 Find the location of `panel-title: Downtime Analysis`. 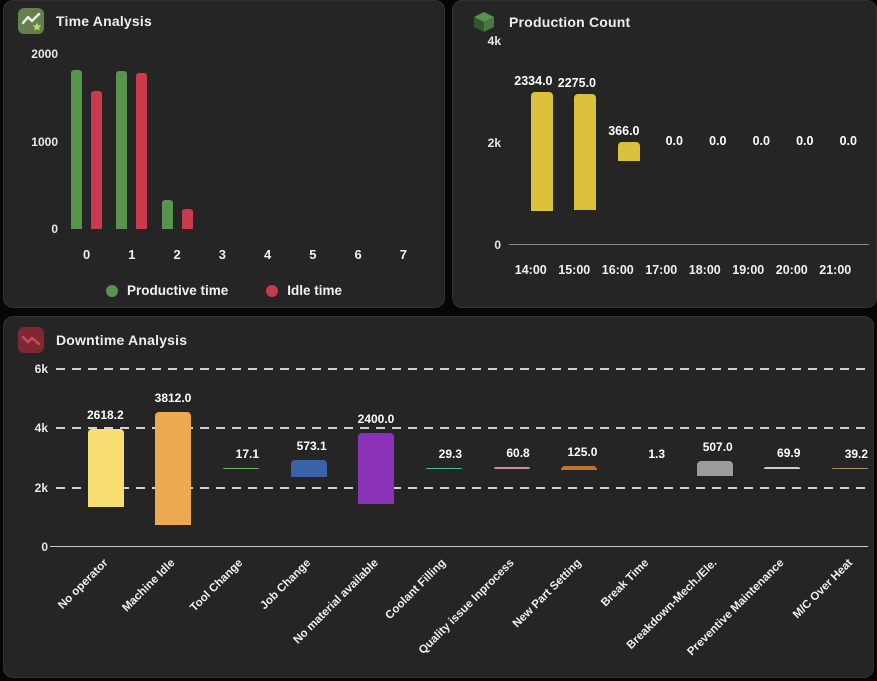

panel-title: Downtime Analysis is located at coordinates (122, 340).